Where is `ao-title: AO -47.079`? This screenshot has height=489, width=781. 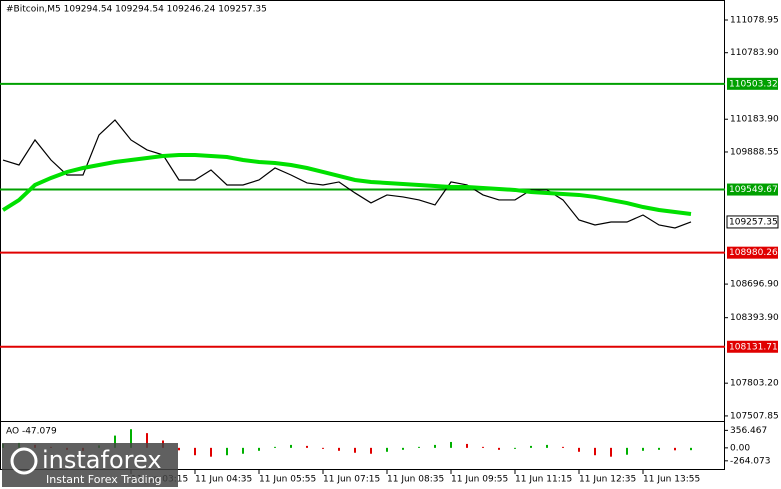
ao-title: AO -47.079 is located at coordinates (31, 432).